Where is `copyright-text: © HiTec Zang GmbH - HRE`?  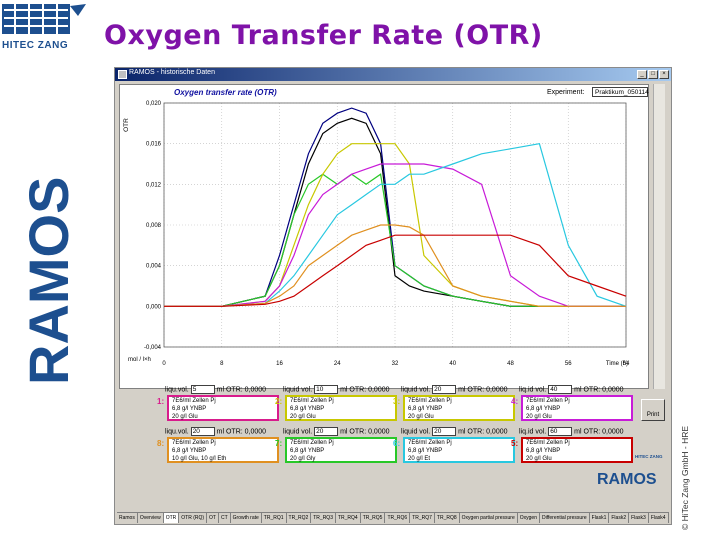 copyright-text: © HiTec Zang GmbH - HRE is located at coordinates (685, 477).